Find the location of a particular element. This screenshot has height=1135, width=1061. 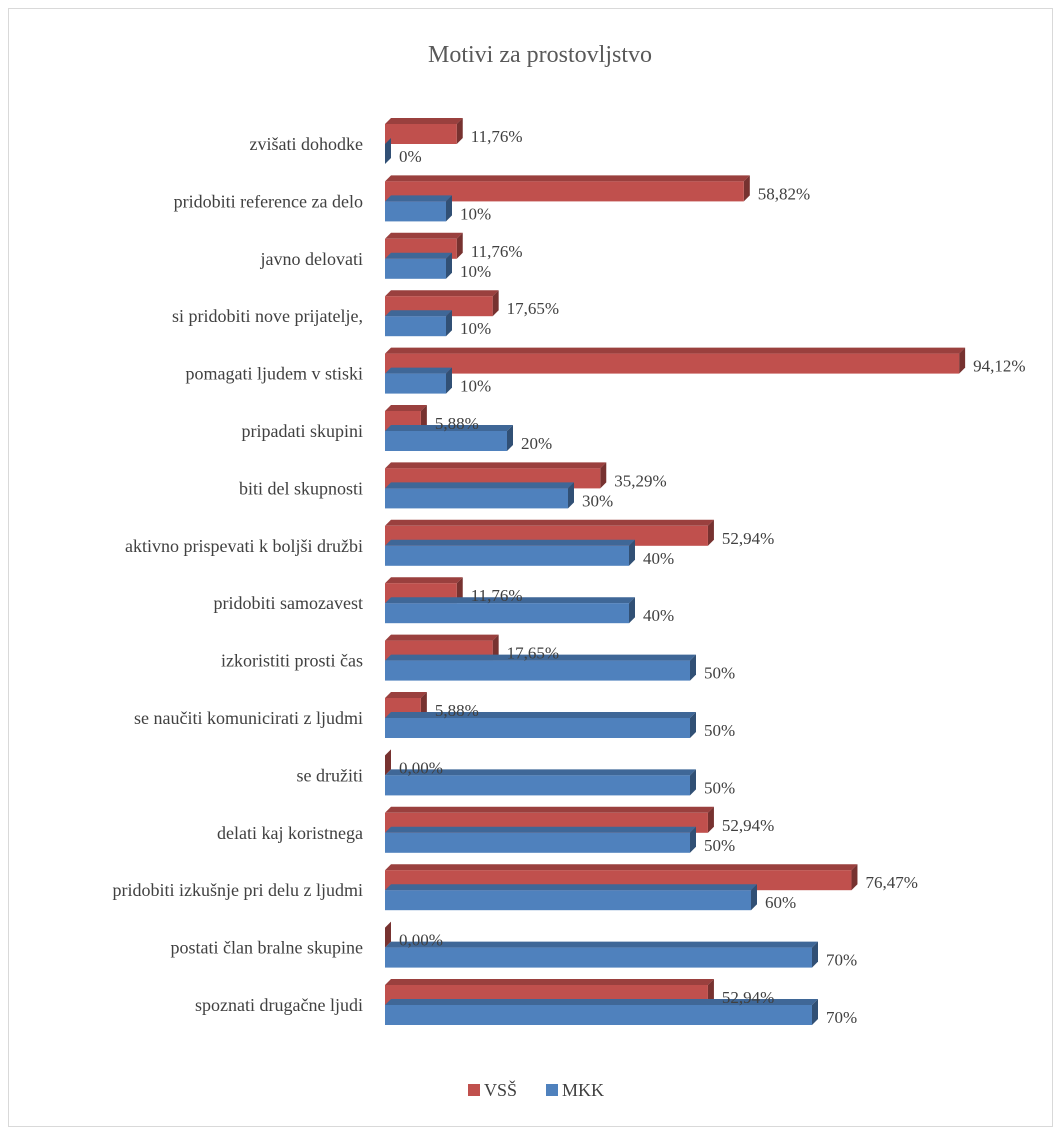

bar-mkk-pridobiti-reference-za-delo is located at coordinates (418, 208).